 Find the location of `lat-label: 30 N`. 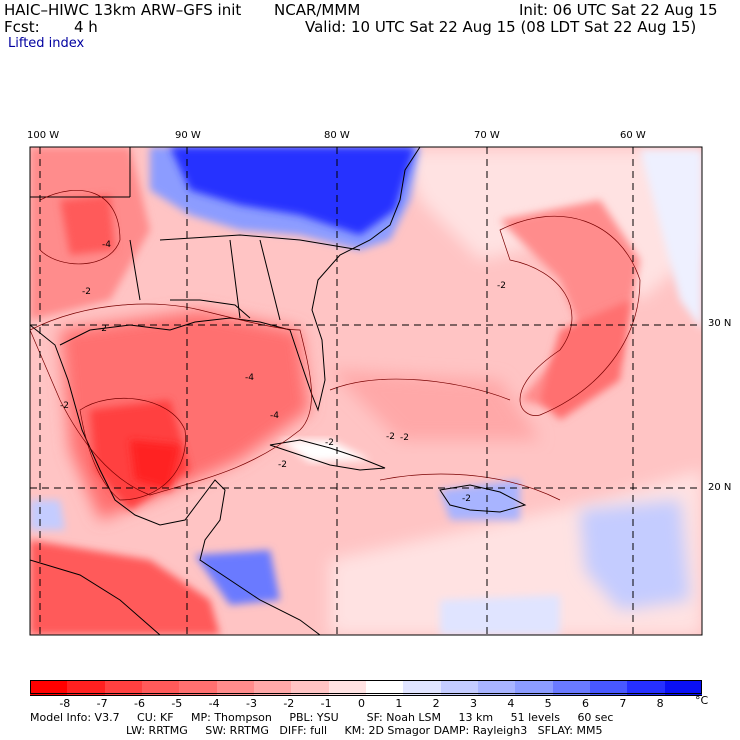

lat-label: 30 N is located at coordinates (720, 323).